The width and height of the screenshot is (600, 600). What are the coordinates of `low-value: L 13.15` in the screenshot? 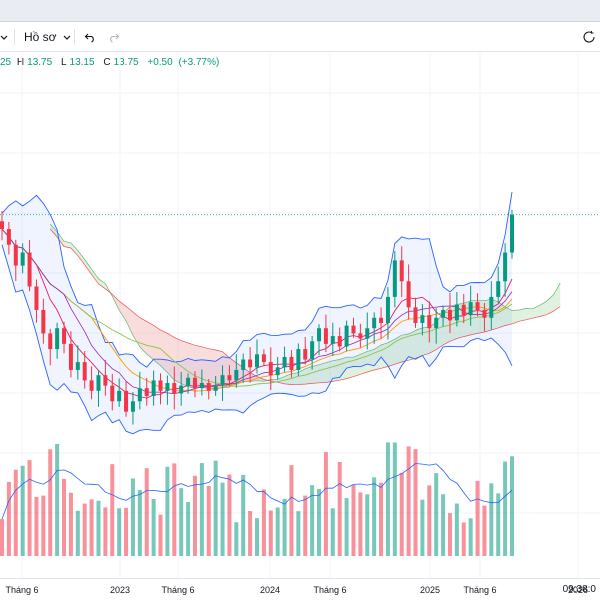 It's located at (77, 62).